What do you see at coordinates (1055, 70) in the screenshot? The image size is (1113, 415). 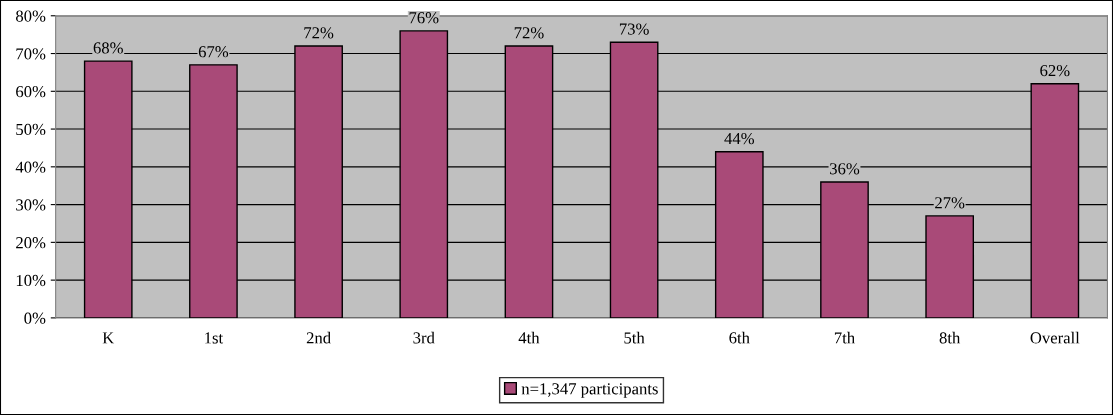 I see `data-label: 62%` at bounding box center [1055, 70].